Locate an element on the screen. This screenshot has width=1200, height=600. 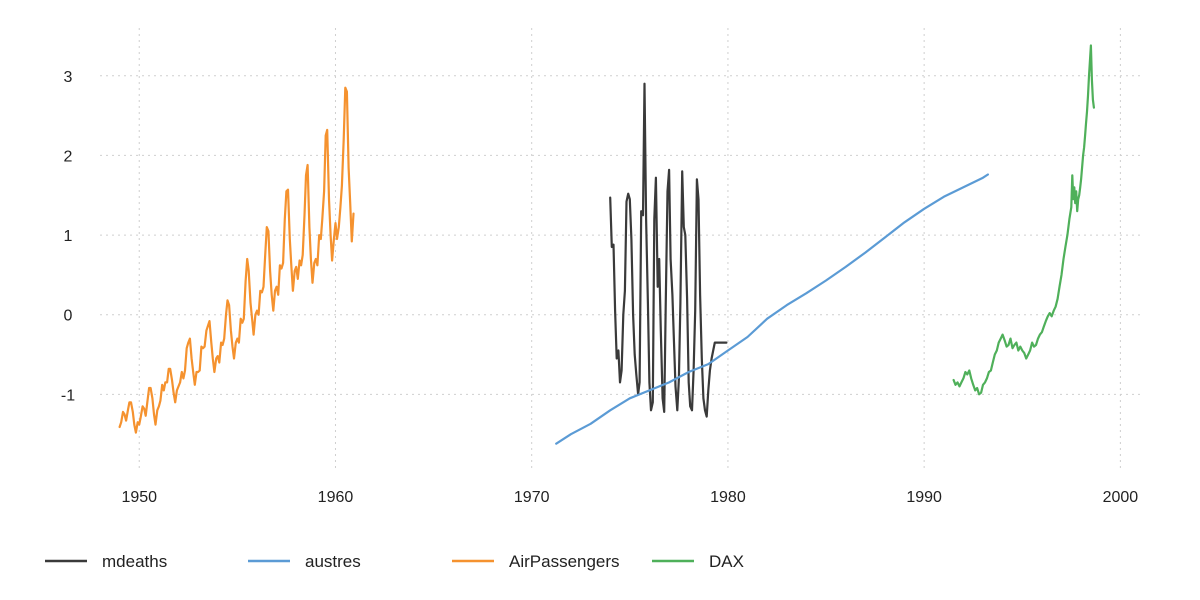
y-tick-label: 1 is located at coordinates (68, 236).